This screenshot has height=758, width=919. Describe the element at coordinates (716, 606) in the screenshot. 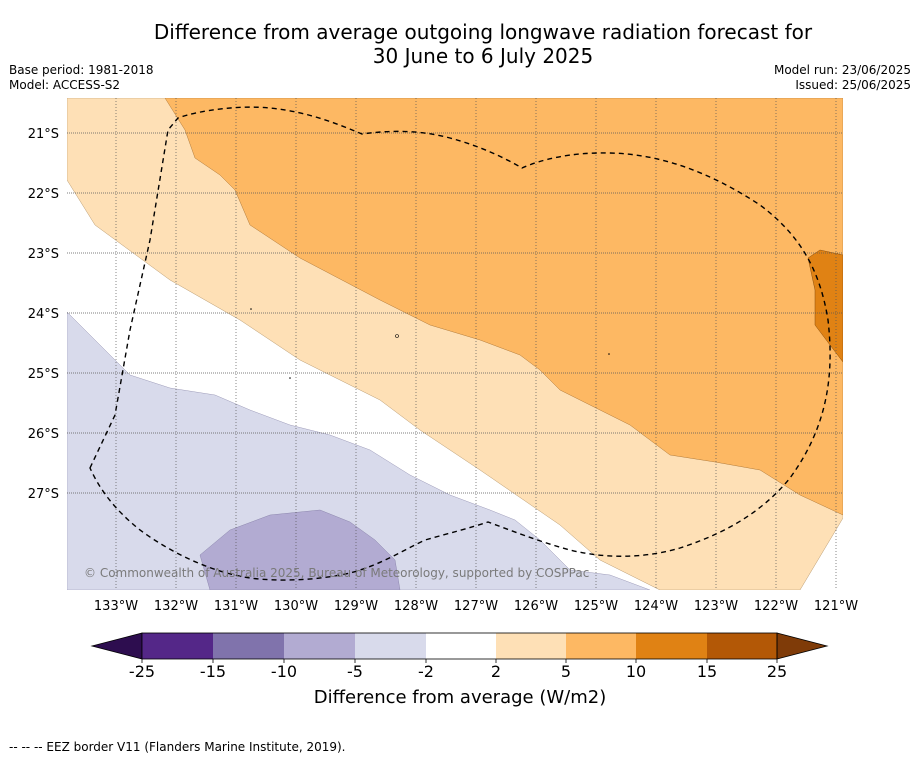

I see `lon-label: 123°W` at that location.